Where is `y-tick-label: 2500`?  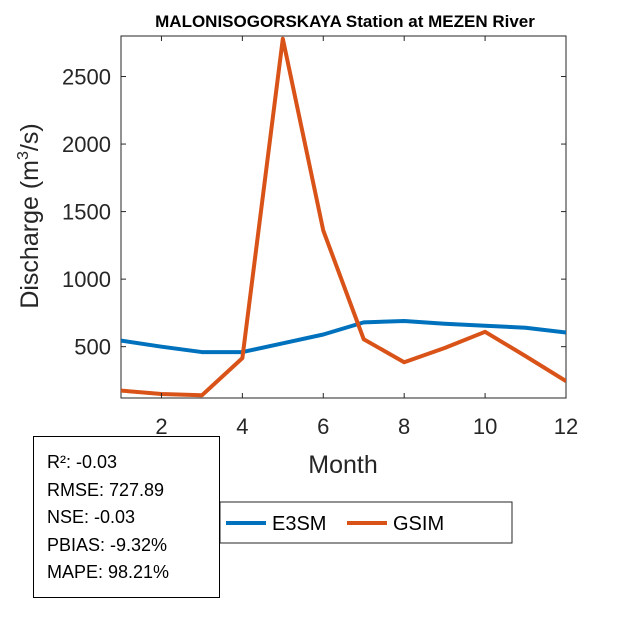
y-tick-label: 2500 is located at coordinates (86, 77).